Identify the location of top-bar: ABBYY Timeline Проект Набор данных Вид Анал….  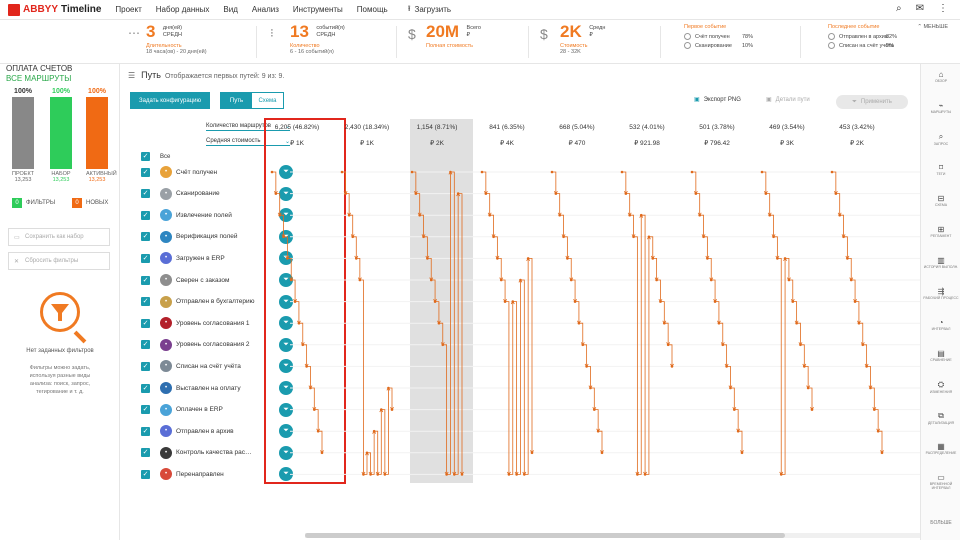
(480, 10).